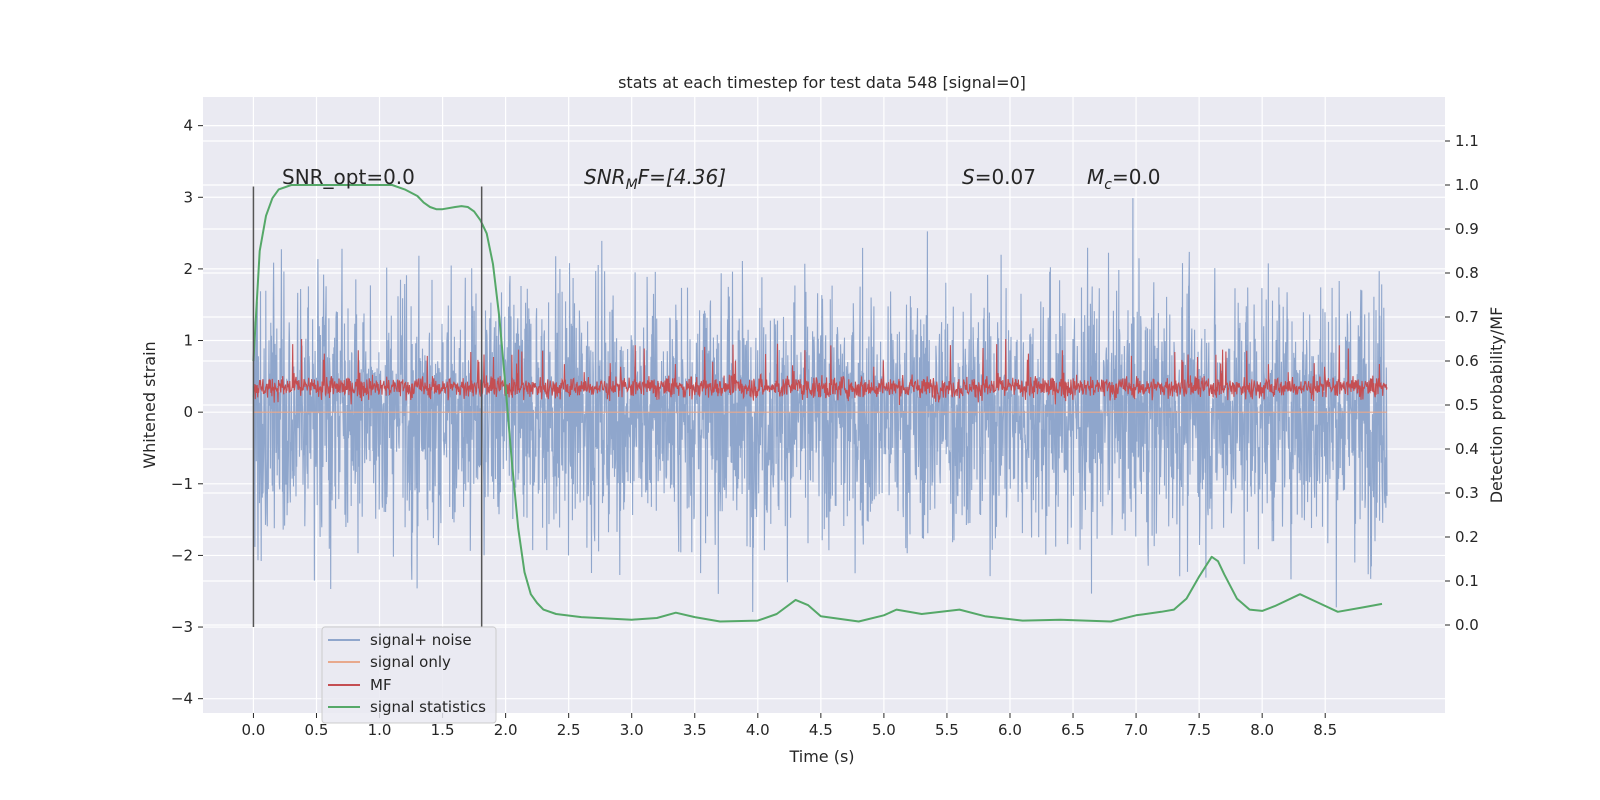 This screenshot has height=800, width=1600. I want to click on x-tick-label: 1.5, so click(443, 730).